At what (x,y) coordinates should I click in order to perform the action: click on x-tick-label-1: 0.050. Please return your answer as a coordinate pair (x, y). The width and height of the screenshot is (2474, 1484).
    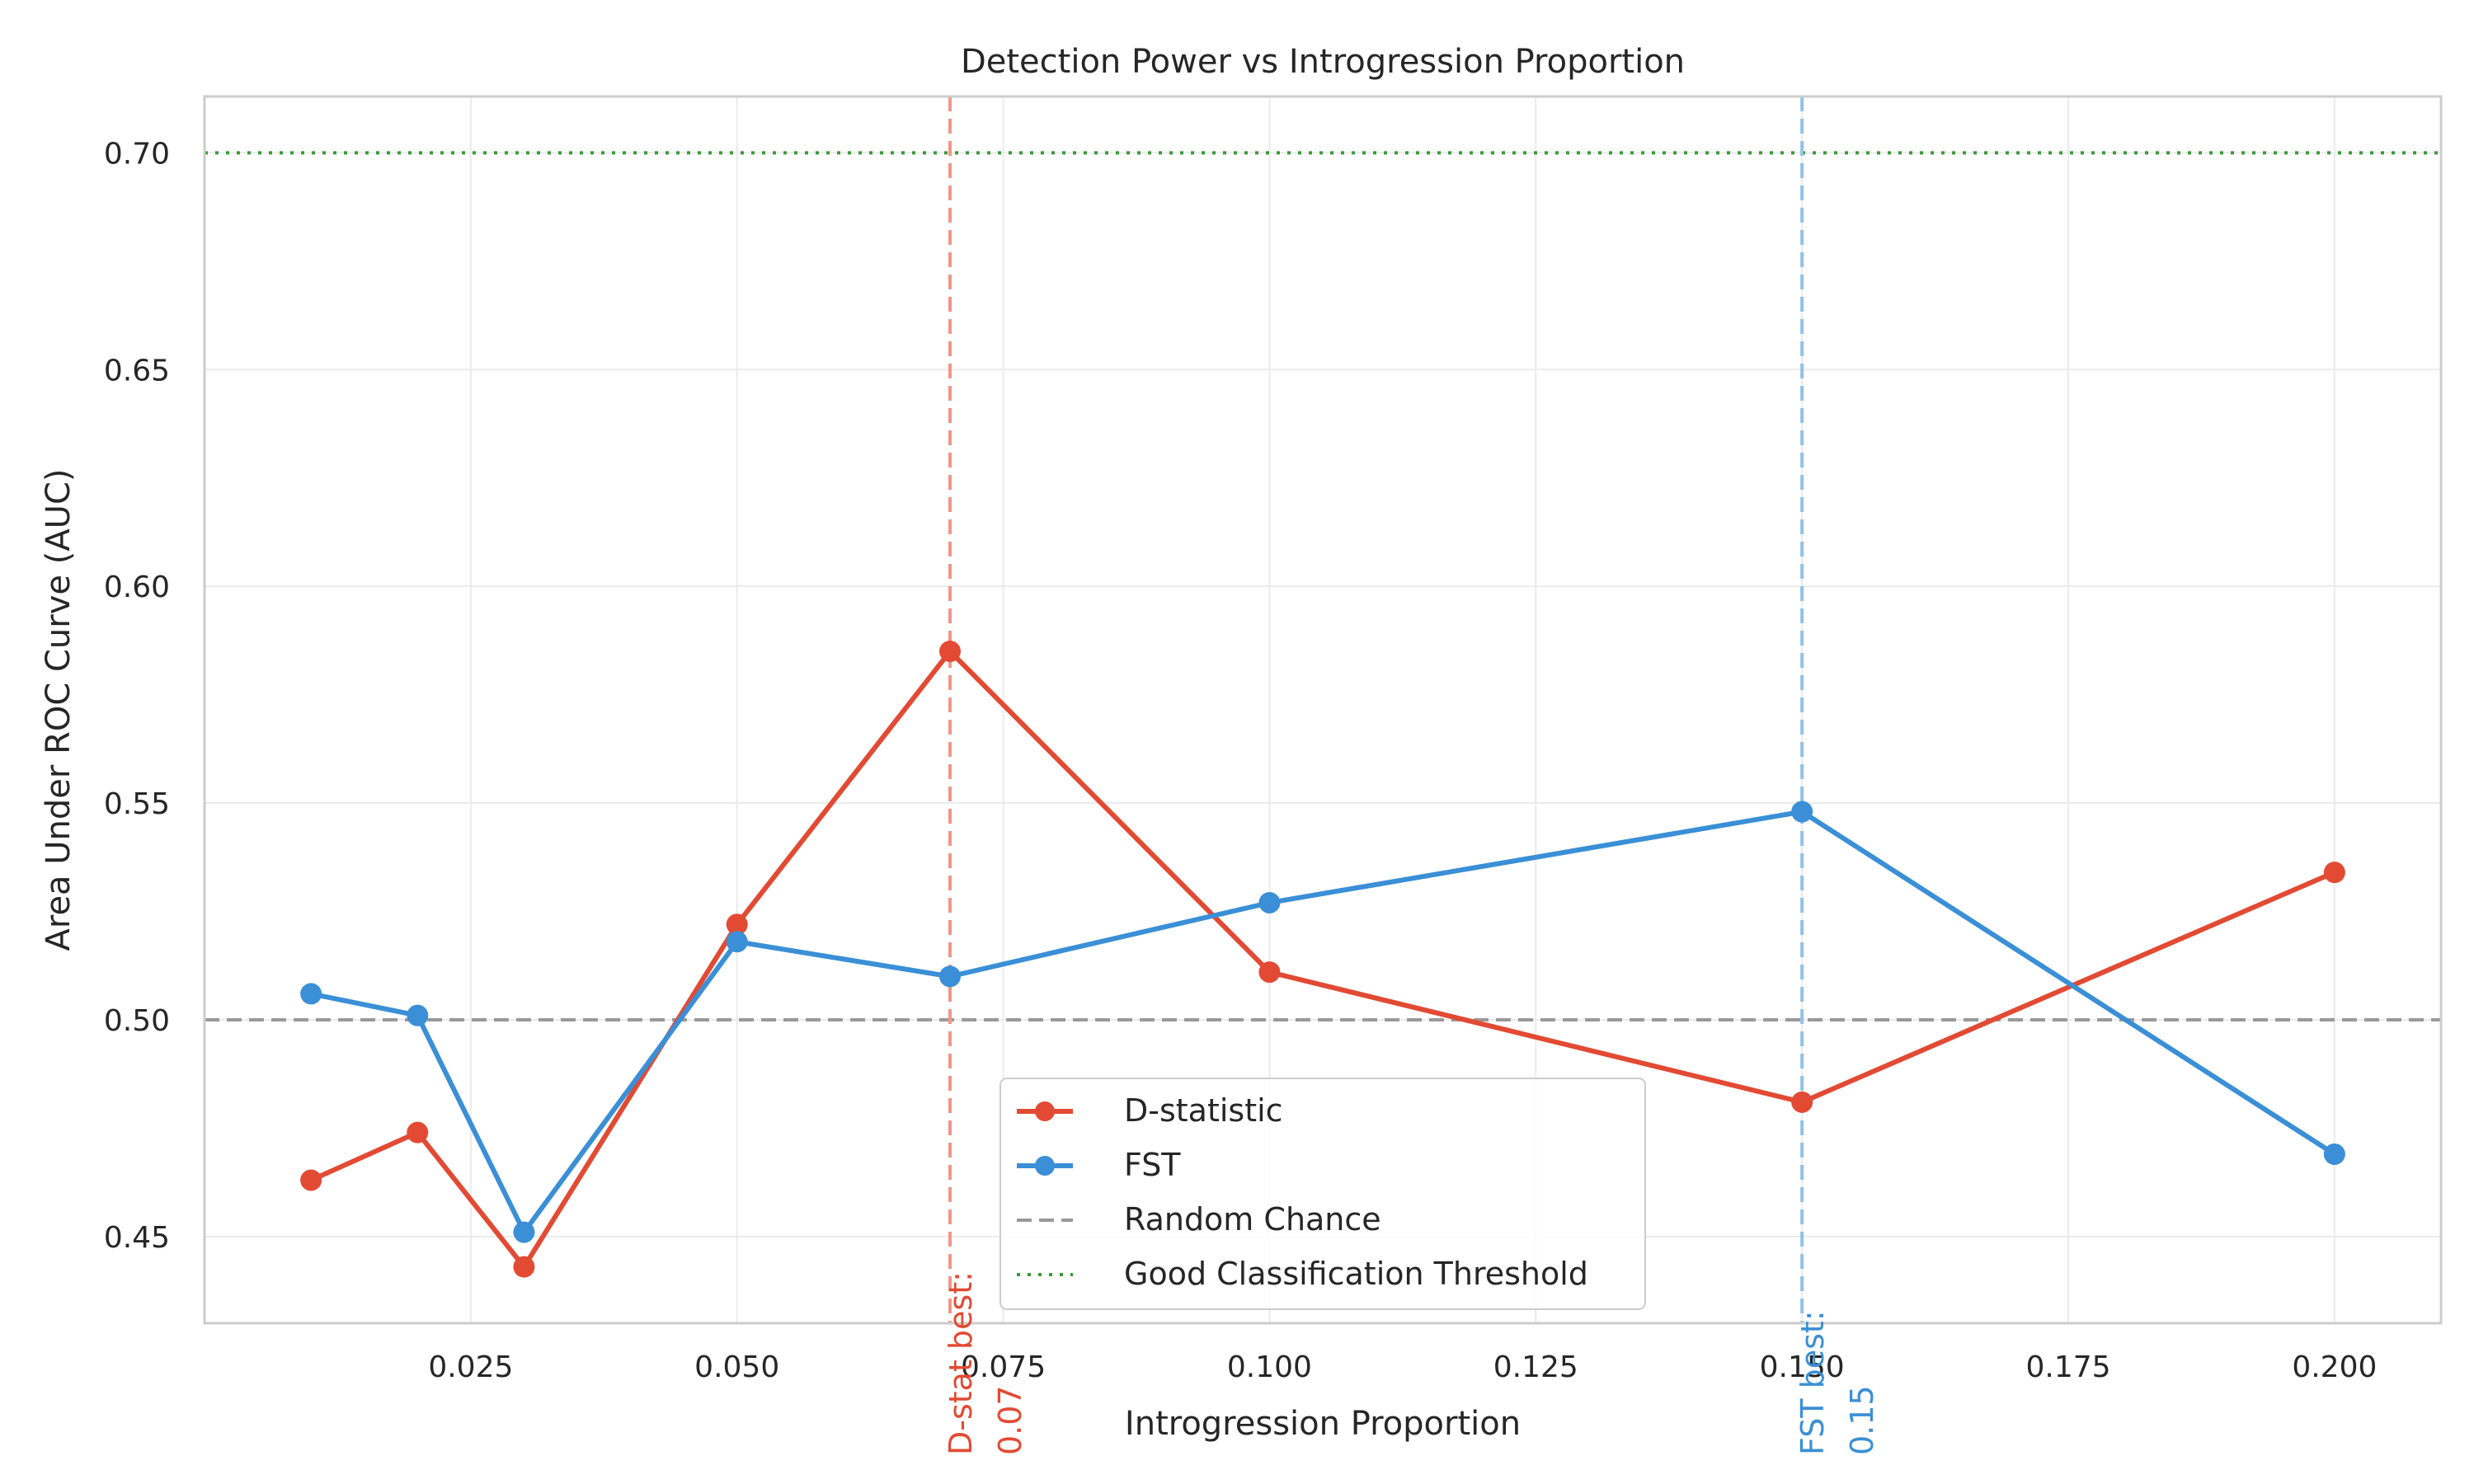
    Looking at the image, I should click on (736, 1367).